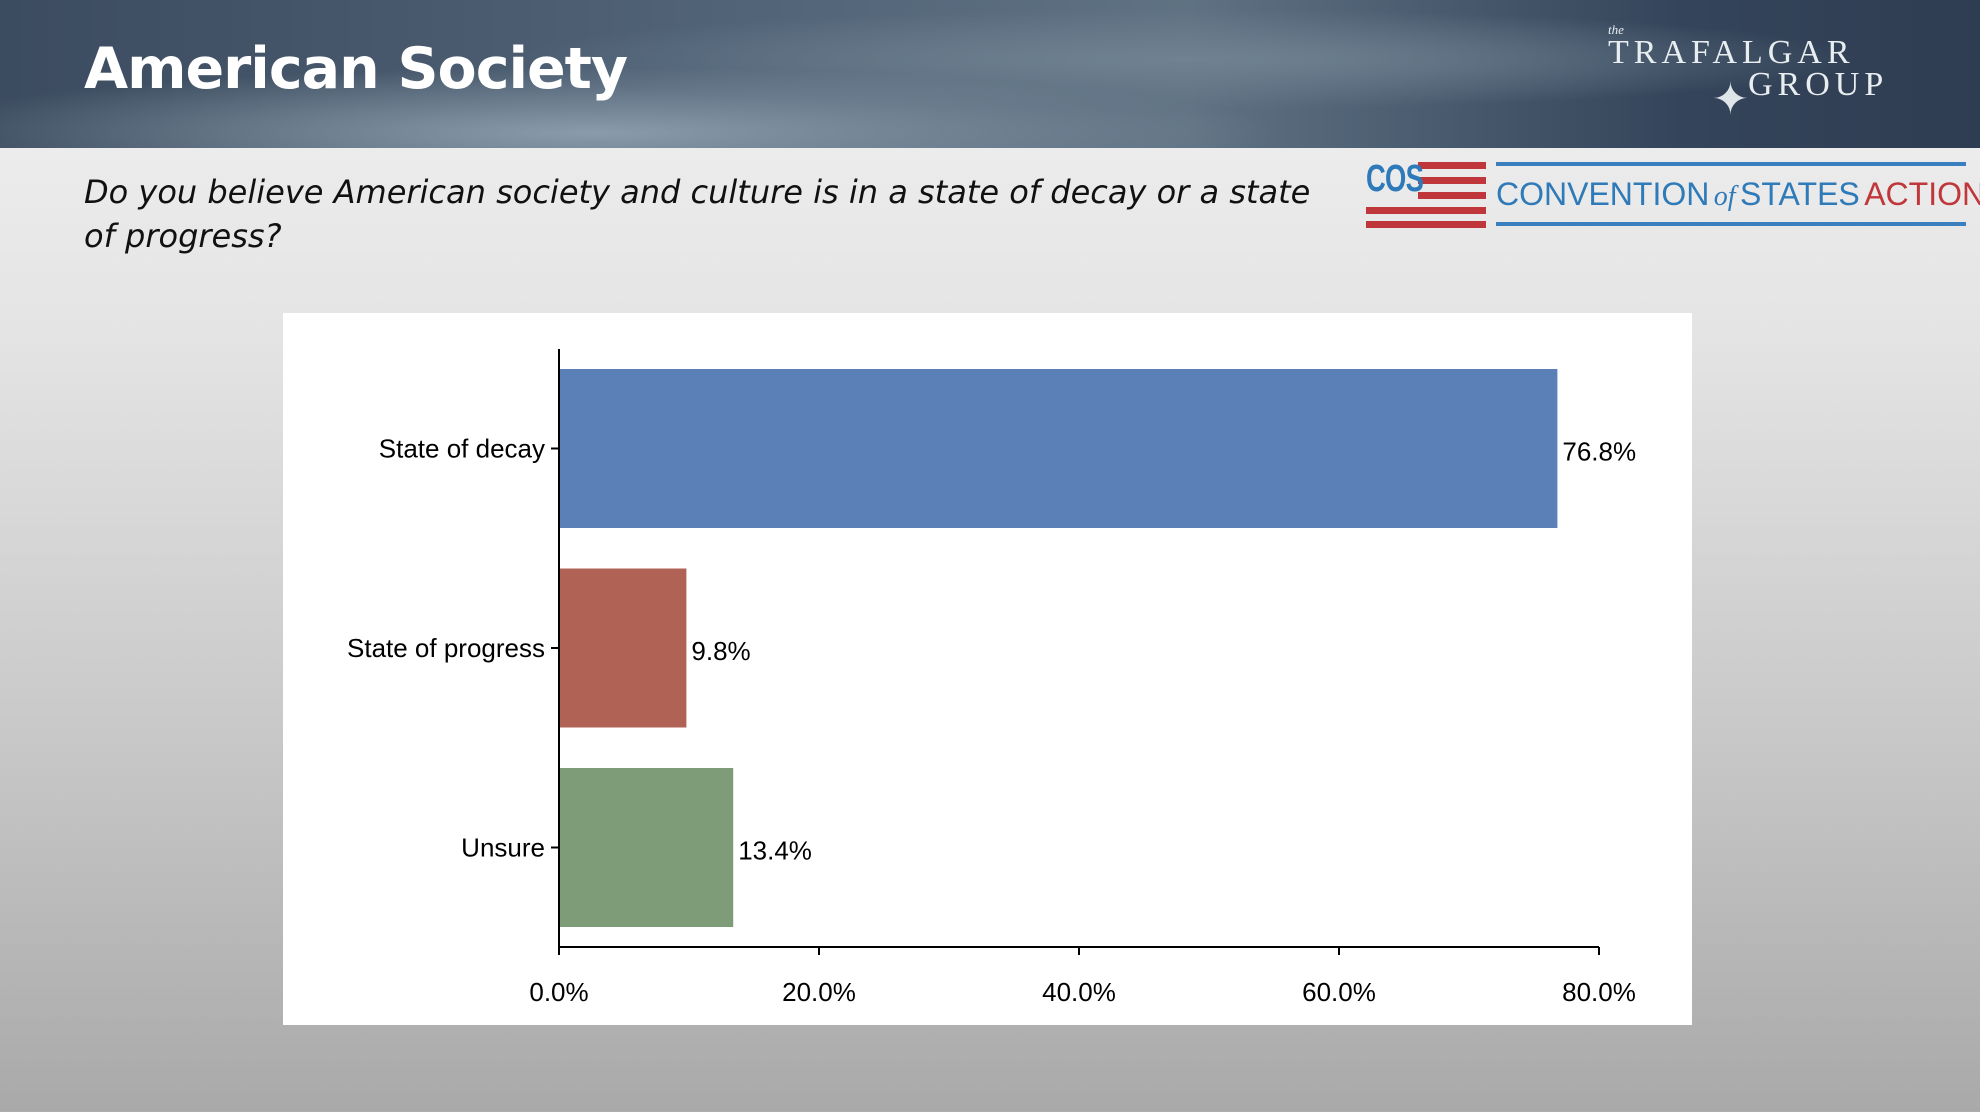 Image resolution: width=1980 pixels, height=1112 pixels. I want to click on x-tick-label: 80.0%, so click(1599, 992).